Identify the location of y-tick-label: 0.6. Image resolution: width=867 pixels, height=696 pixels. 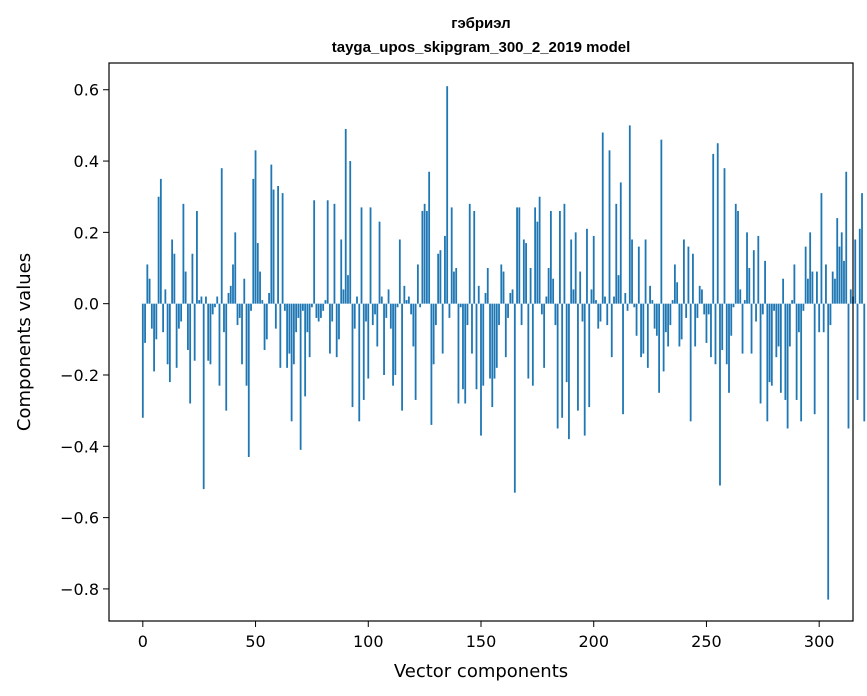
(86, 90).